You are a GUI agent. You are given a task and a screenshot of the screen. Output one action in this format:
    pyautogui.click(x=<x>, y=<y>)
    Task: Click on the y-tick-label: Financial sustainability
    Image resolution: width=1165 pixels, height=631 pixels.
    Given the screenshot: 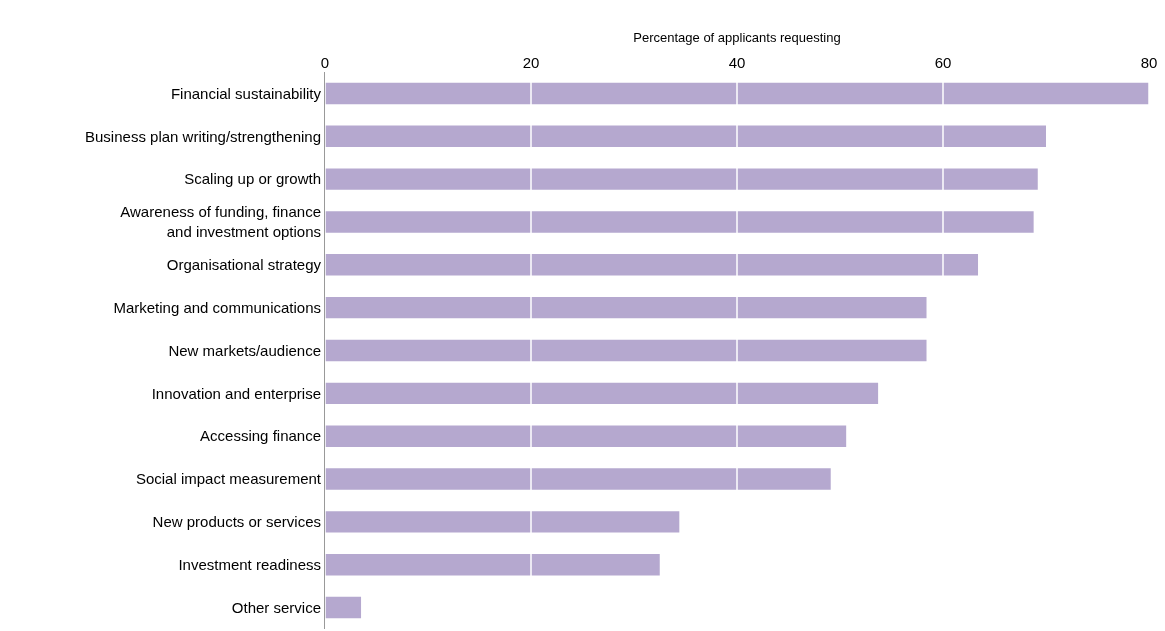 What is the action you would take?
    pyautogui.click(x=246, y=93)
    